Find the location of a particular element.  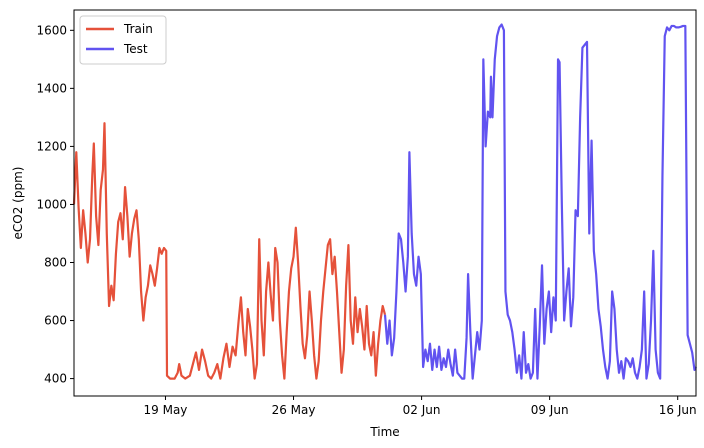

y-tick-label: 400 is located at coordinates (55, 379).